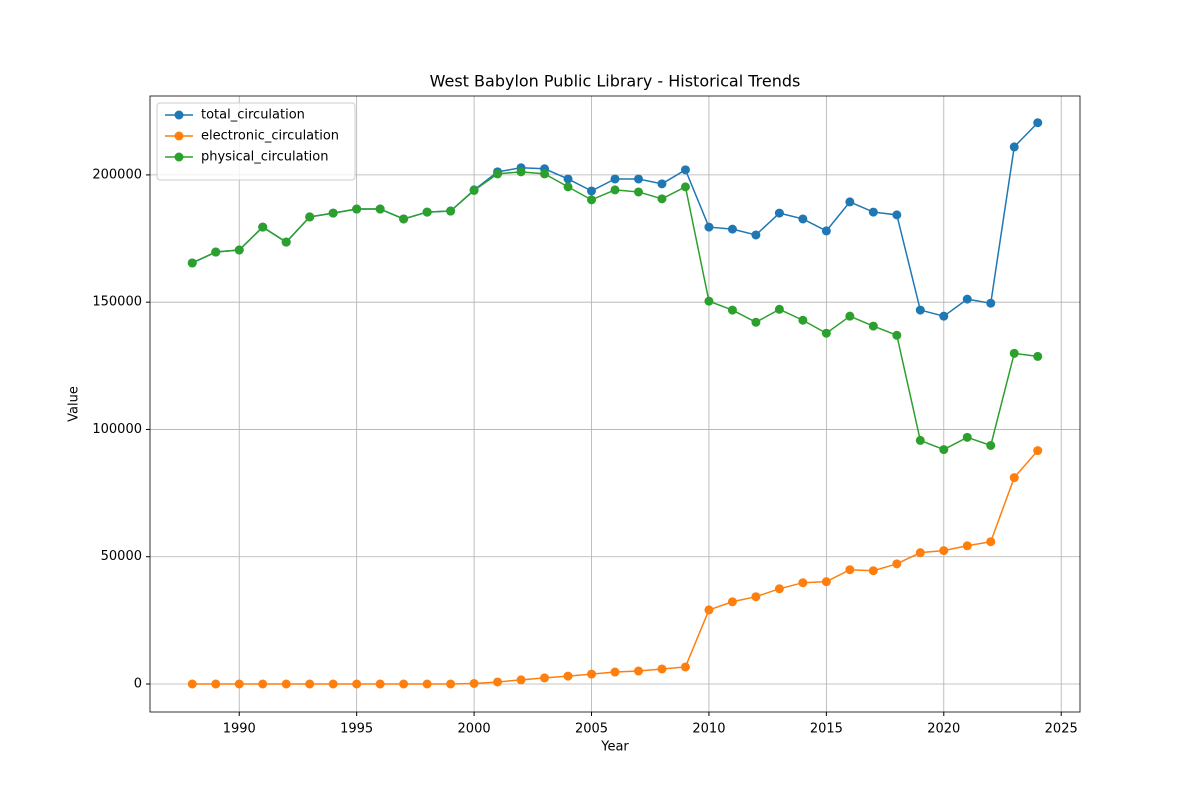 The width and height of the screenshot is (1200, 804). I want to click on x-tick-label: 2015, so click(826, 729).